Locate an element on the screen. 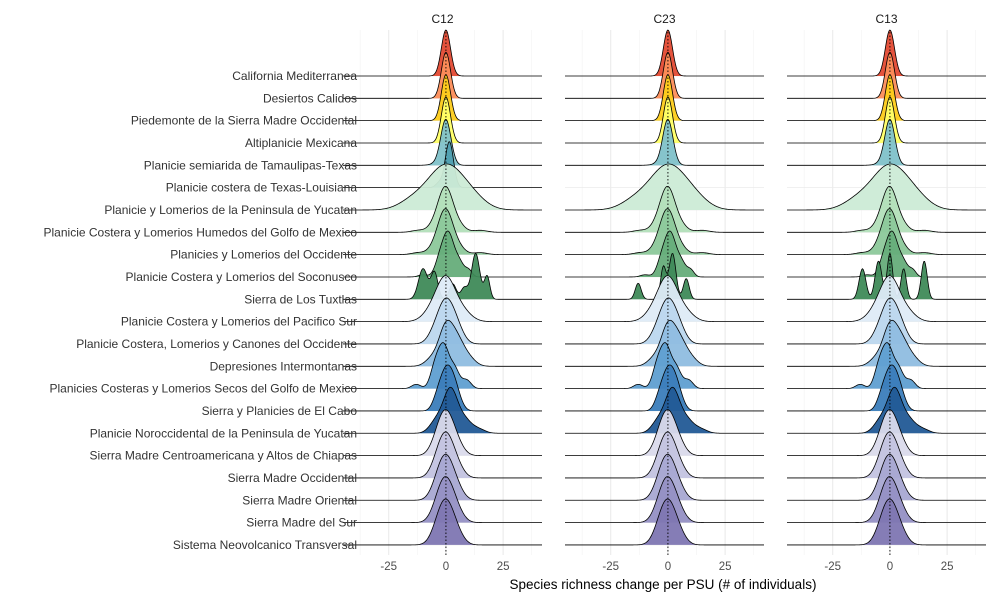 This screenshot has width=1000, height=605. ridge-desiertos-calidos-c12-fill is located at coordinates (442, 75).